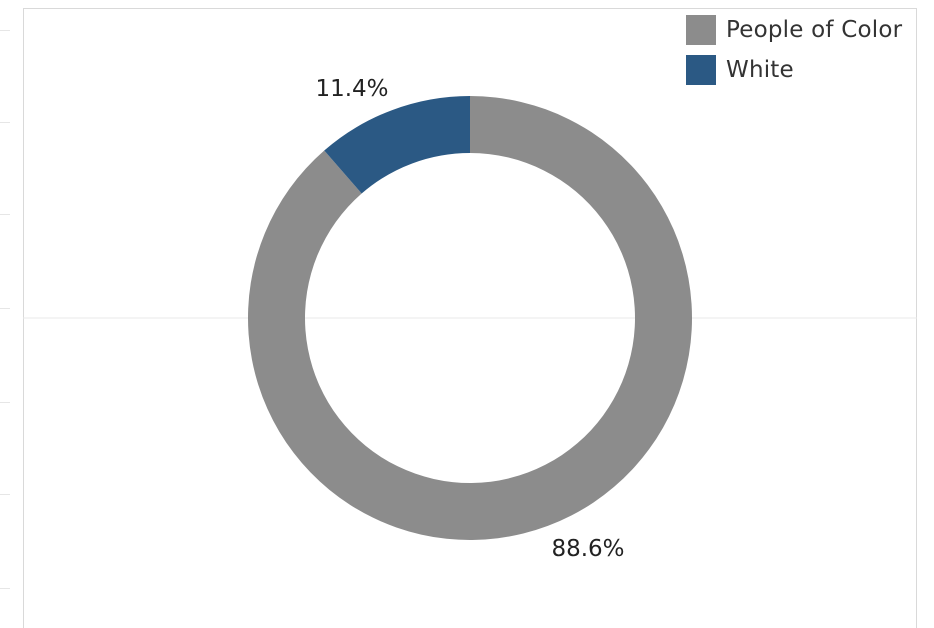  What do you see at coordinates (397, 145) in the screenshot?
I see `donut-slice-white` at bounding box center [397, 145].